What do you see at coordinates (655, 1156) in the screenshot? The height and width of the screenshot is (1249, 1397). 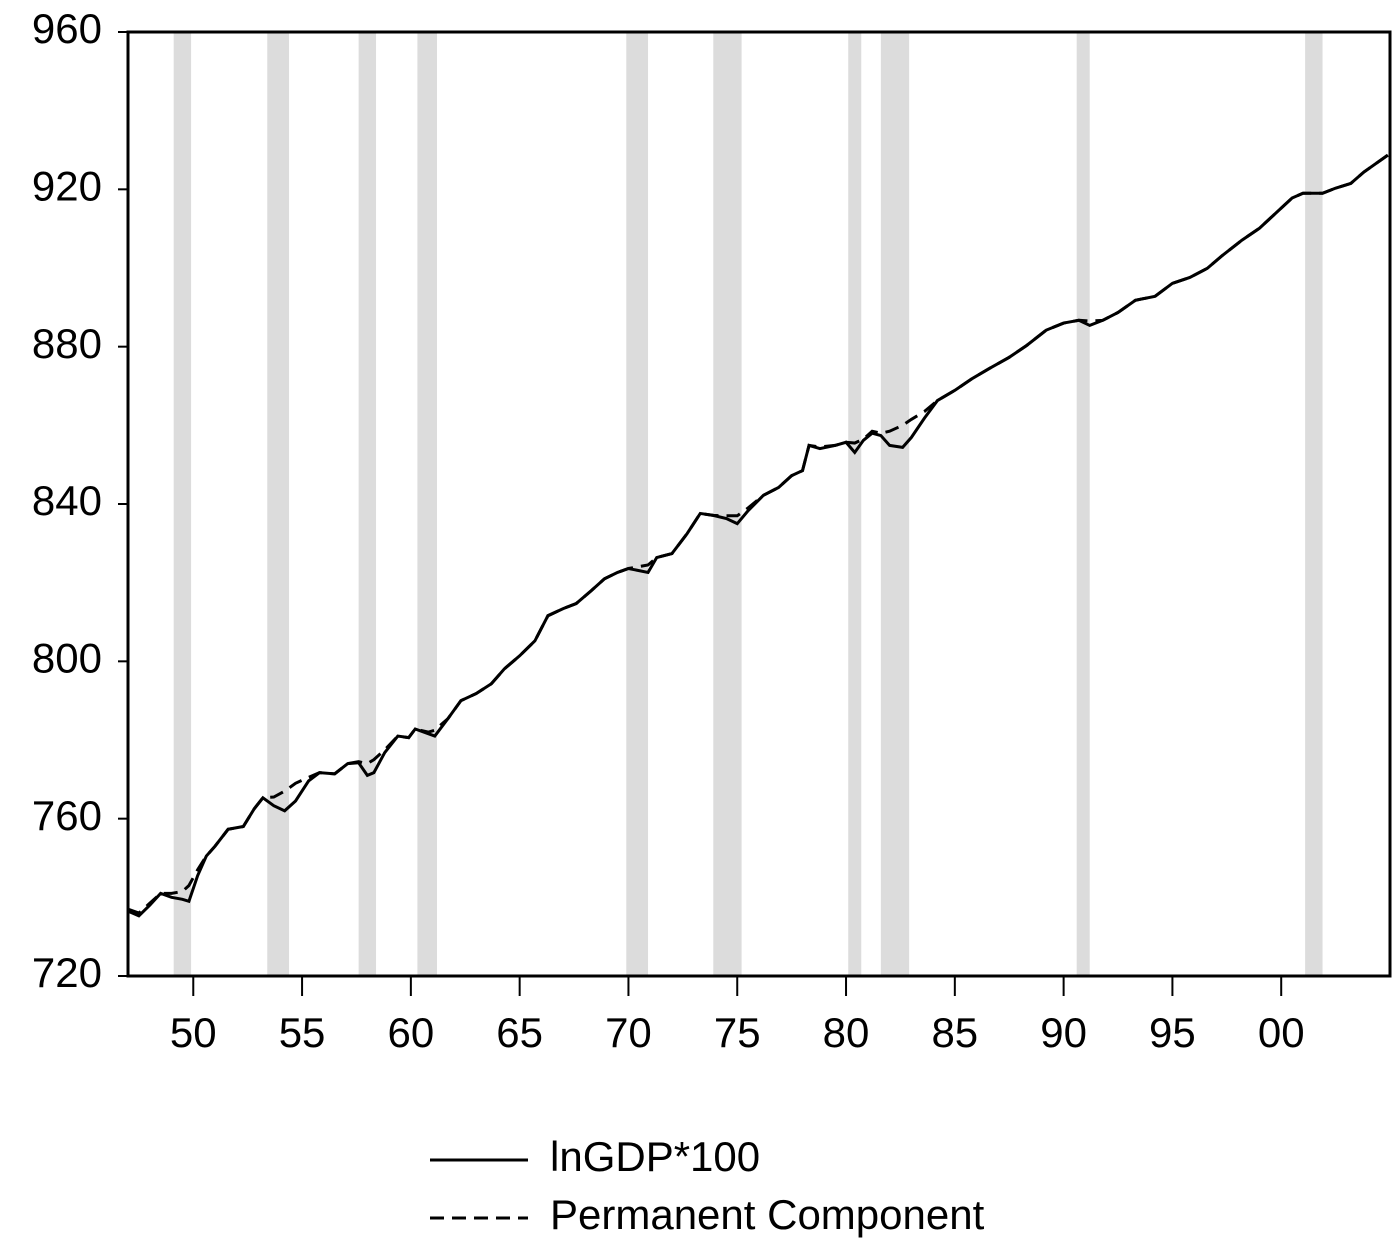 I see `legend-label: lnGDP*100` at bounding box center [655, 1156].